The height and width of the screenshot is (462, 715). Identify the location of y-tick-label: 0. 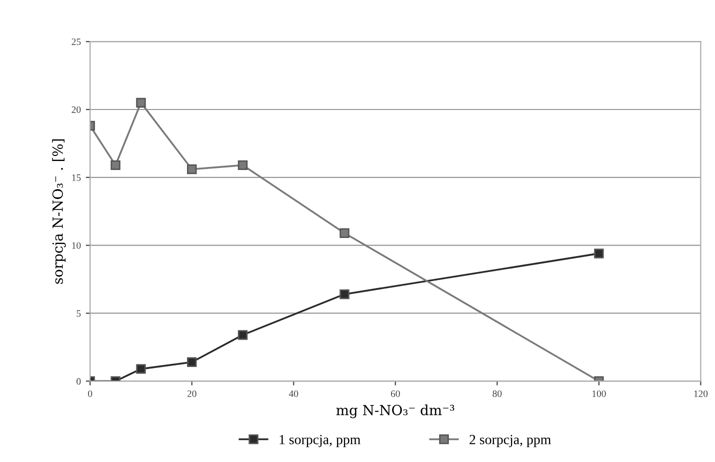
(78, 381).